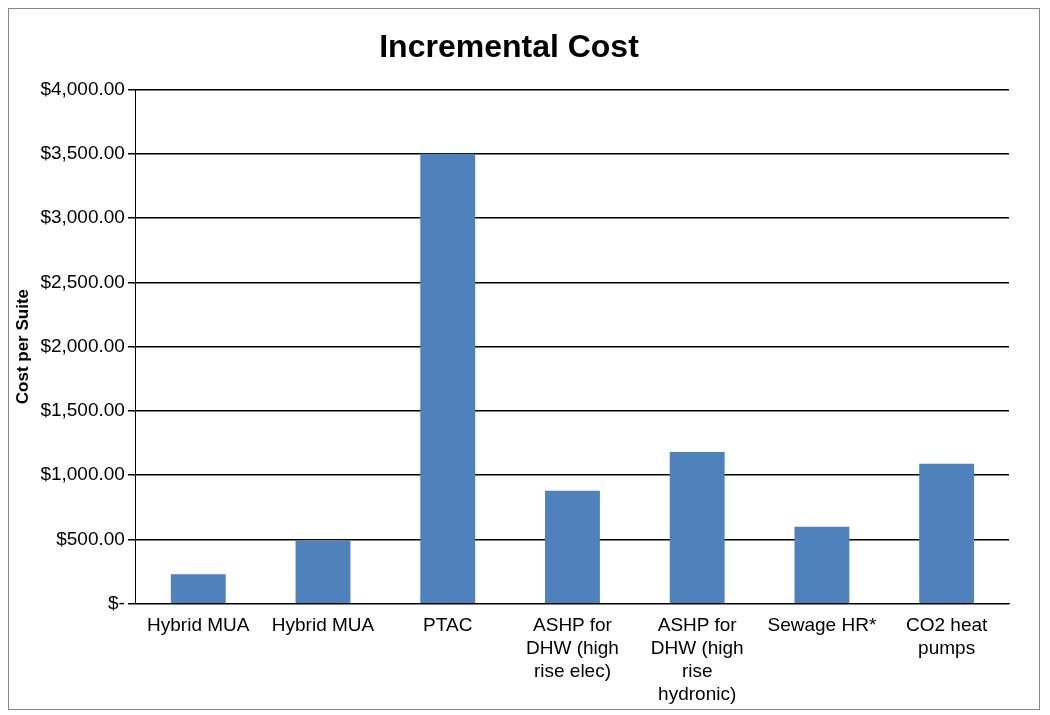 This screenshot has height=715, width=1050. Describe the element at coordinates (947, 636) in the screenshot. I see `x-tick-label: CO2 heat pumps` at that location.